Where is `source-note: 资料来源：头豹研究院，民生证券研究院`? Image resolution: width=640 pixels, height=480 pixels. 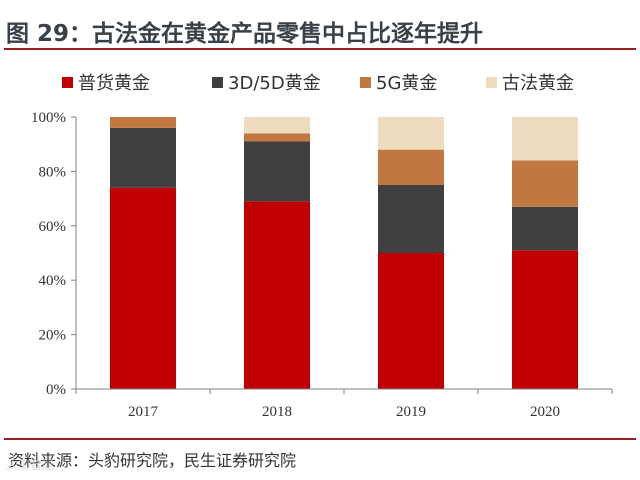
source-note: 资料来源：头豹研究院，民生证券研究院 is located at coordinates (152, 460).